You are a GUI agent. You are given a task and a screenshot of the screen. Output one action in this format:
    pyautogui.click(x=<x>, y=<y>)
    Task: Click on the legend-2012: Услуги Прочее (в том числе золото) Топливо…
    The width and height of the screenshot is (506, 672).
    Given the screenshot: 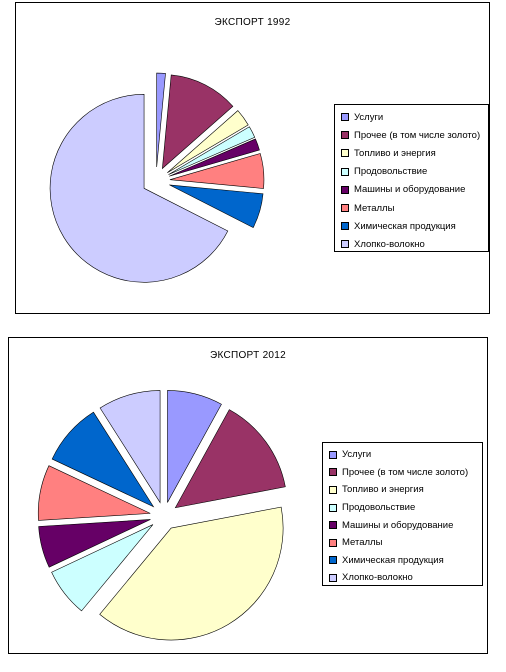 What is the action you would take?
    pyautogui.click(x=402, y=514)
    